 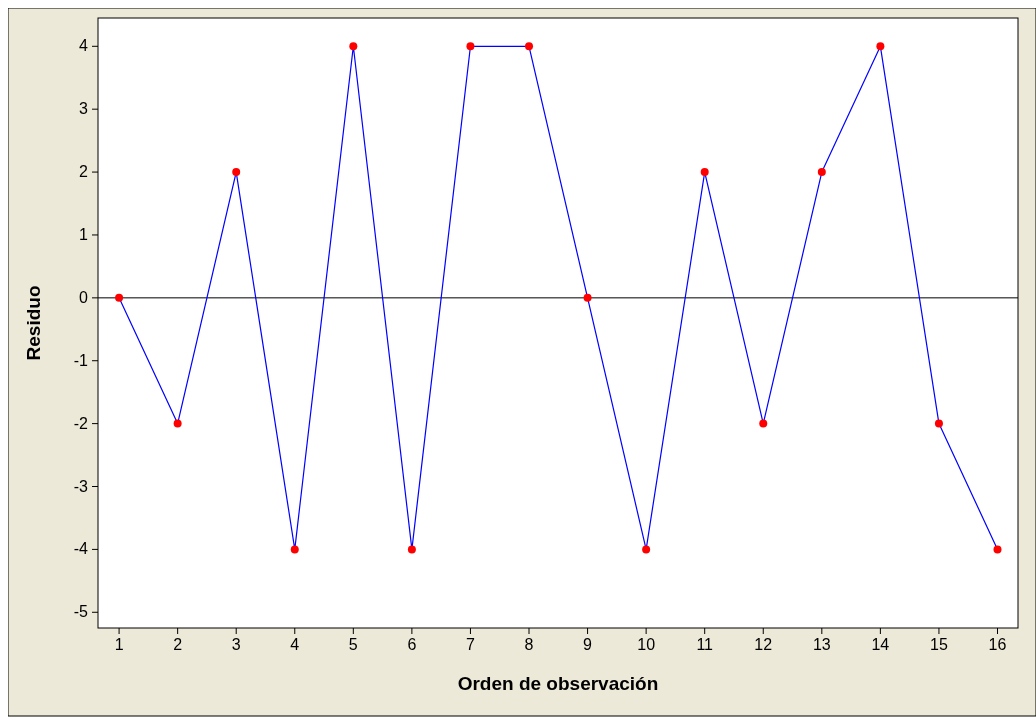 What do you see at coordinates (84, 109) in the screenshot?
I see `y-tick-label: 3` at bounding box center [84, 109].